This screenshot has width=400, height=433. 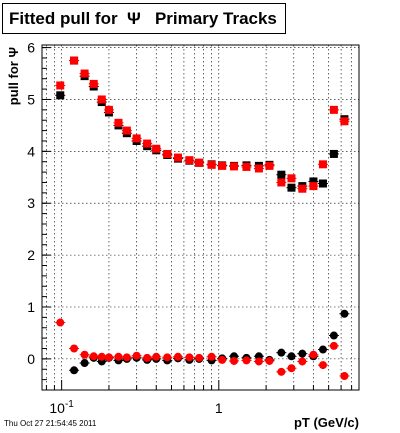 What do you see at coordinates (31, 307) in the screenshot?
I see `y-tick-label: 1` at bounding box center [31, 307].